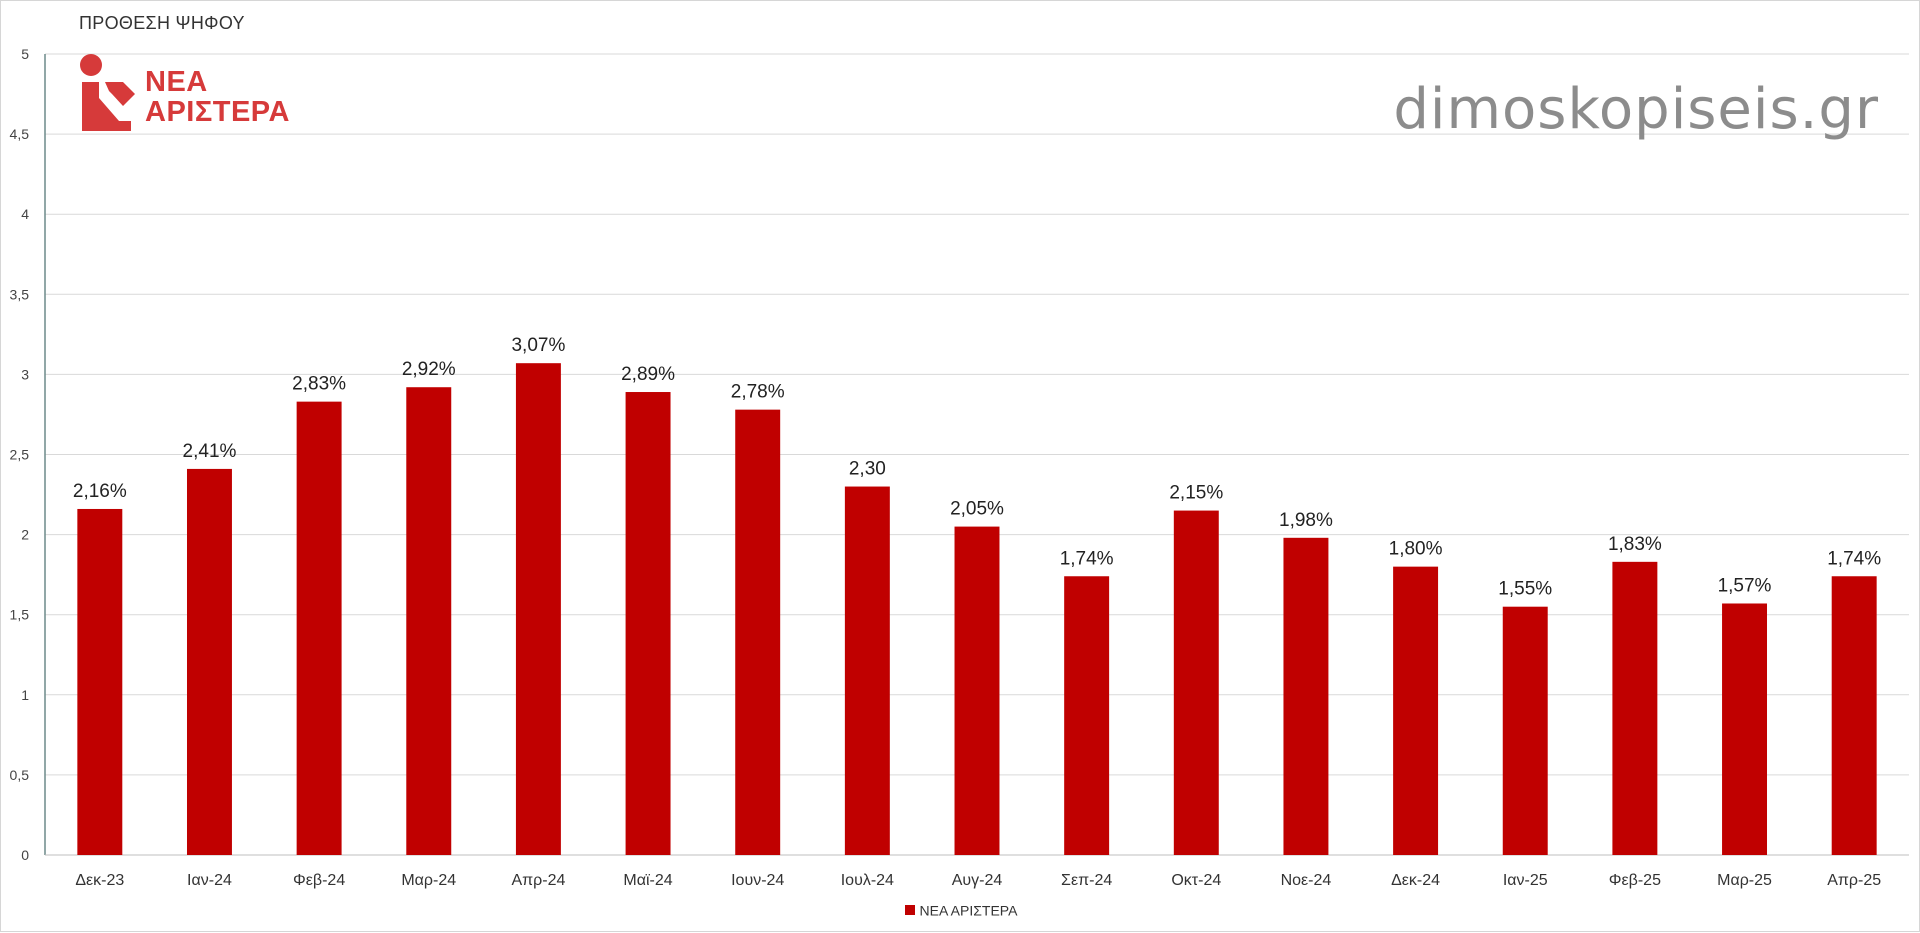 Image resolution: width=1920 pixels, height=933 pixels. Describe the element at coordinates (1854, 880) in the screenshot. I see `x-tick-label: Απρ-25` at that location.